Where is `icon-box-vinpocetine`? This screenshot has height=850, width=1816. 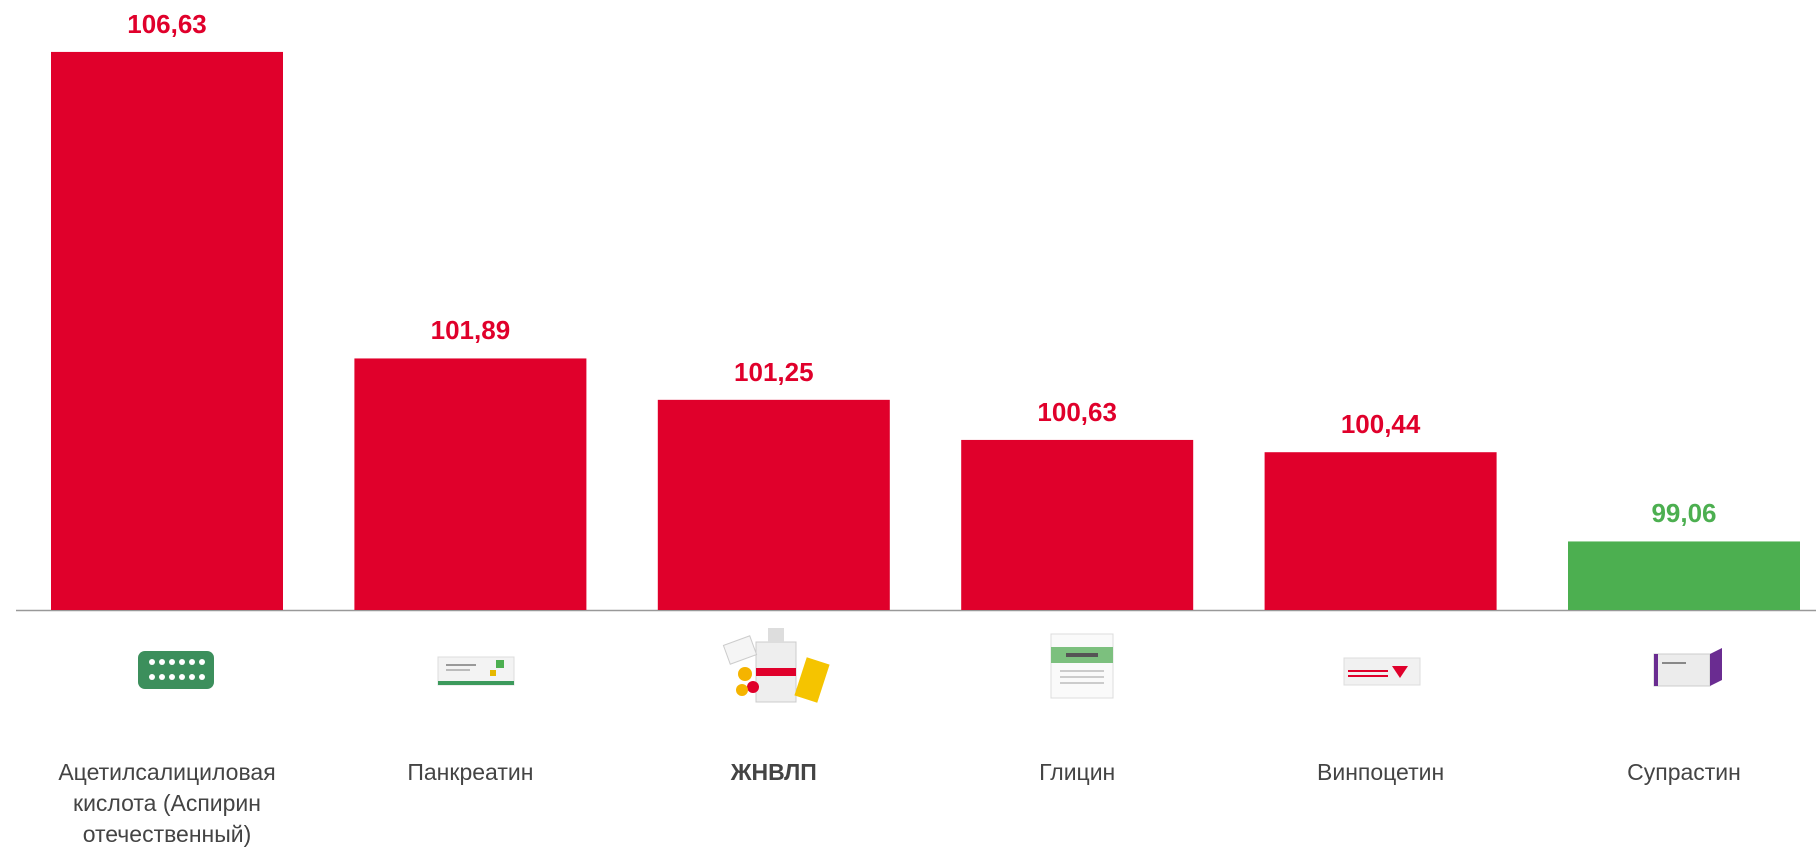
icon-box-vinpocetine is located at coordinates (1382, 671).